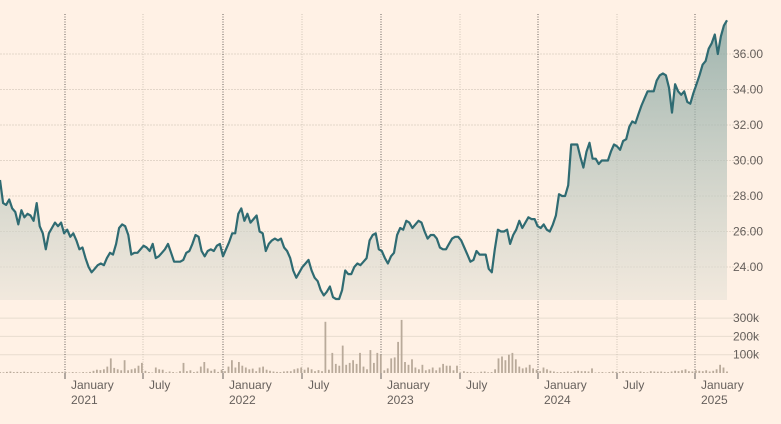 The height and width of the screenshot is (424, 781). I want to click on x-tick-year: 2025, so click(714, 400).